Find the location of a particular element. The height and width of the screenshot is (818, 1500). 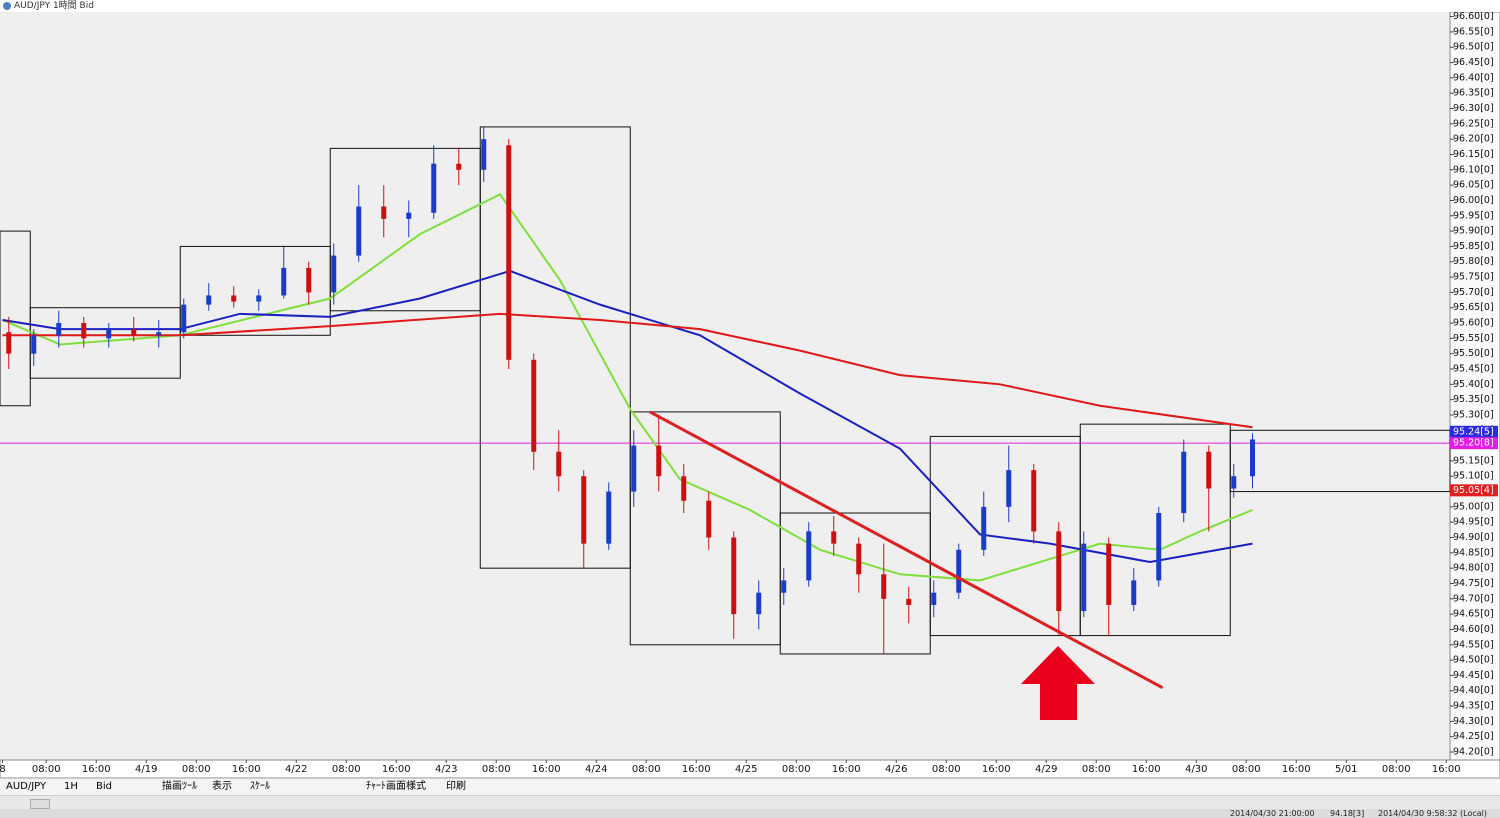

x-tick-label: 8 is located at coordinates (3, 769).